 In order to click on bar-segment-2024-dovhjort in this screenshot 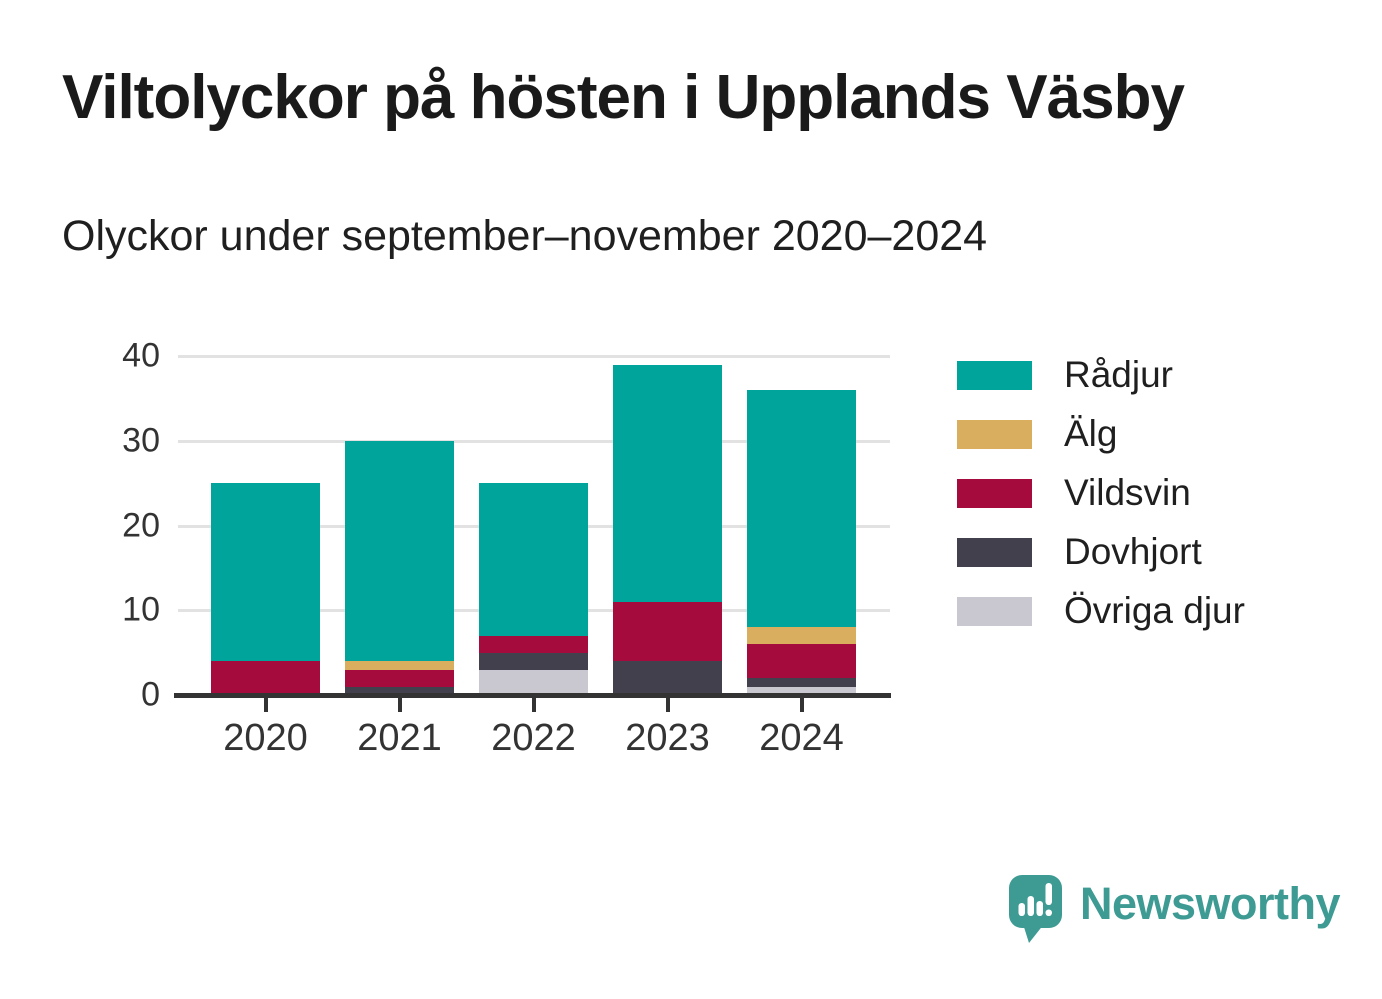, I will do `click(801, 682)`.